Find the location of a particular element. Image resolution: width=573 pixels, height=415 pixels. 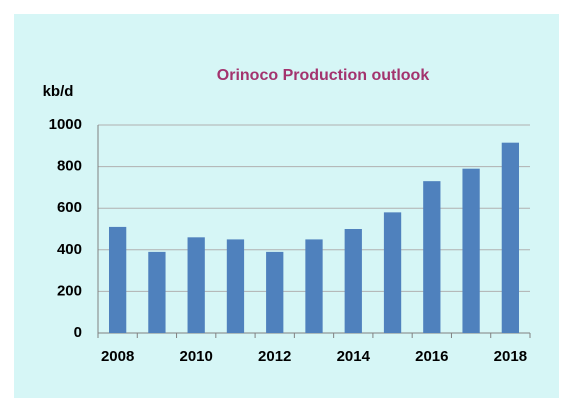

chart-title: Orinoco Production outlook is located at coordinates (323, 75).